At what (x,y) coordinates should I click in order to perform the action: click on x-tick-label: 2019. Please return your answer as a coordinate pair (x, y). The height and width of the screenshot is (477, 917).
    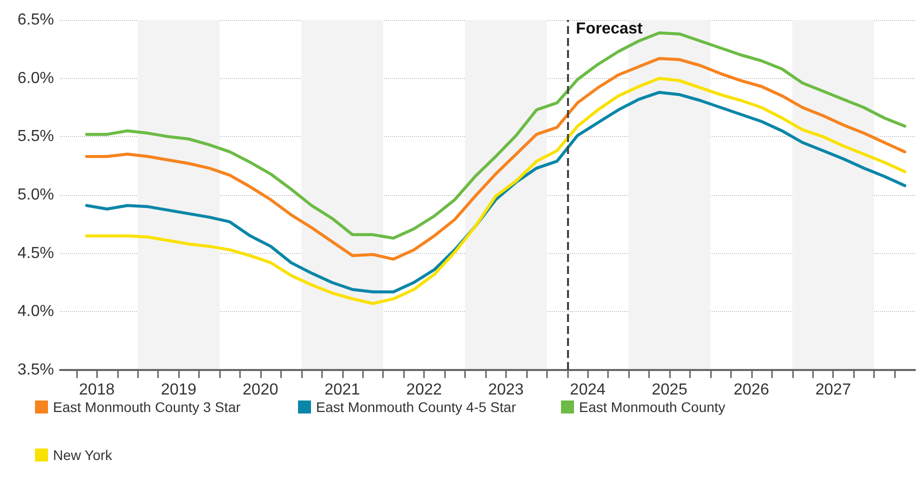
    Looking at the image, I should click on (178, 390).